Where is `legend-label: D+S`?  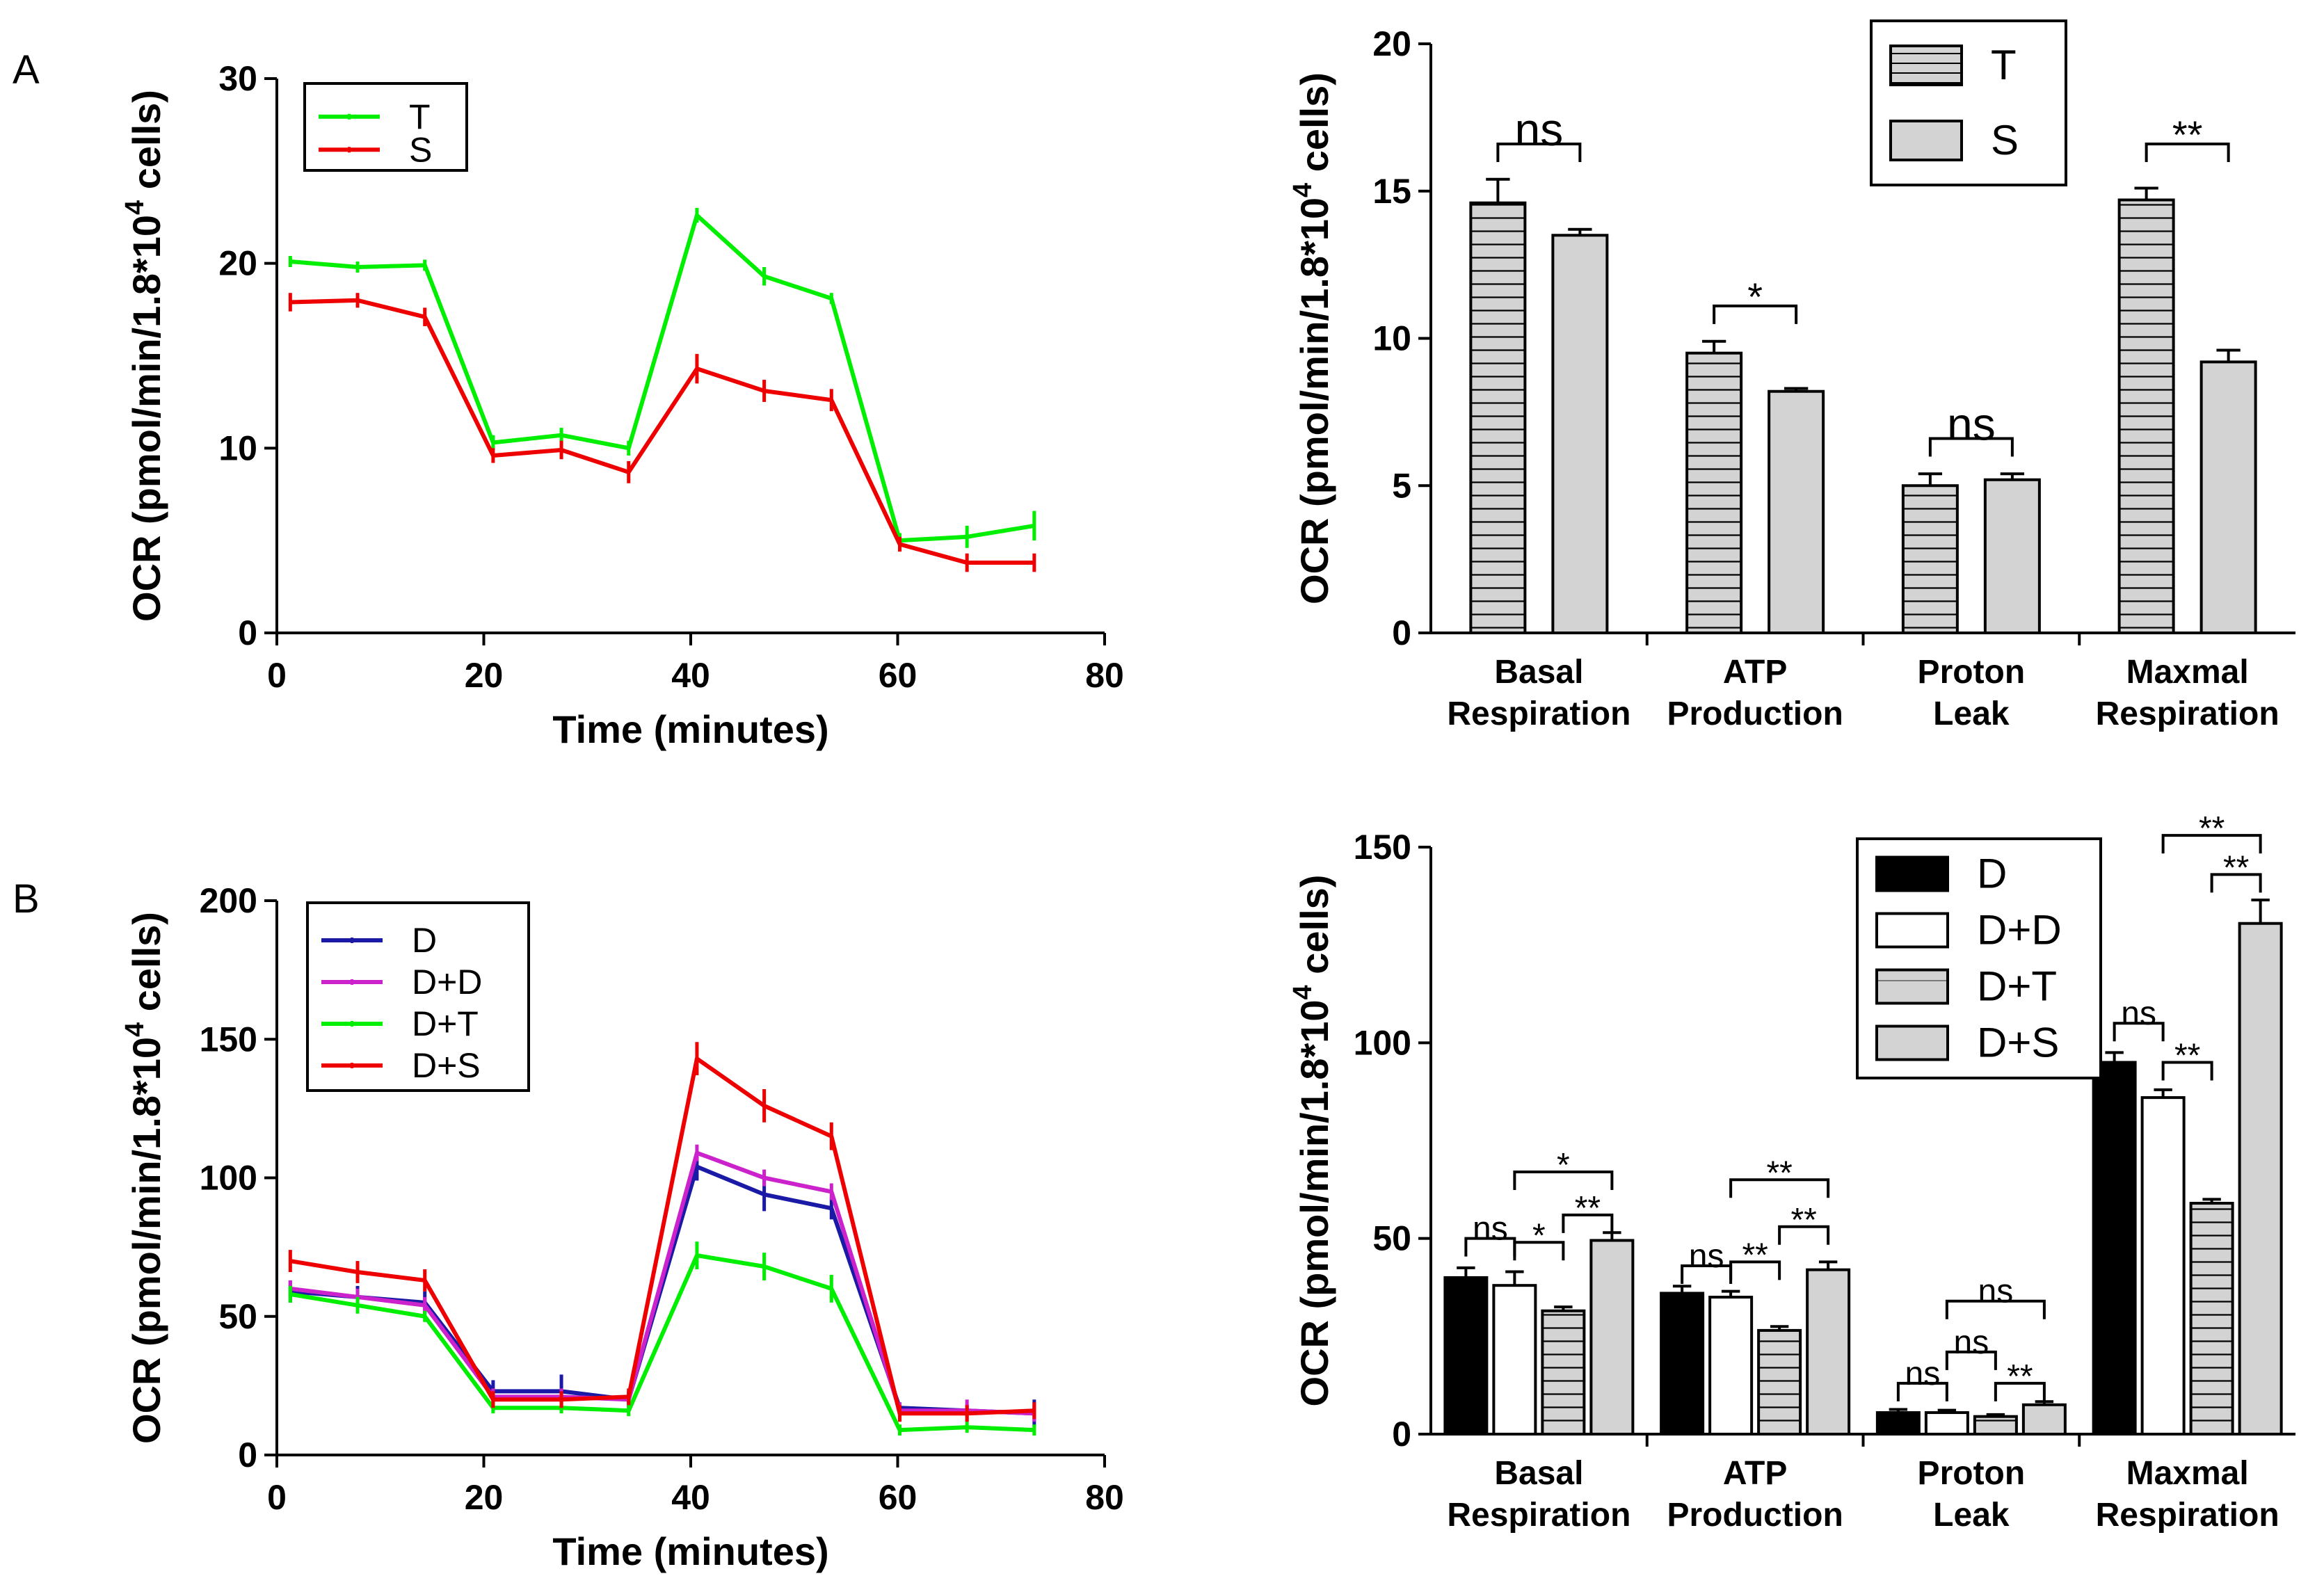
legend-label: D+S is located at coordinates (2018, 1043).